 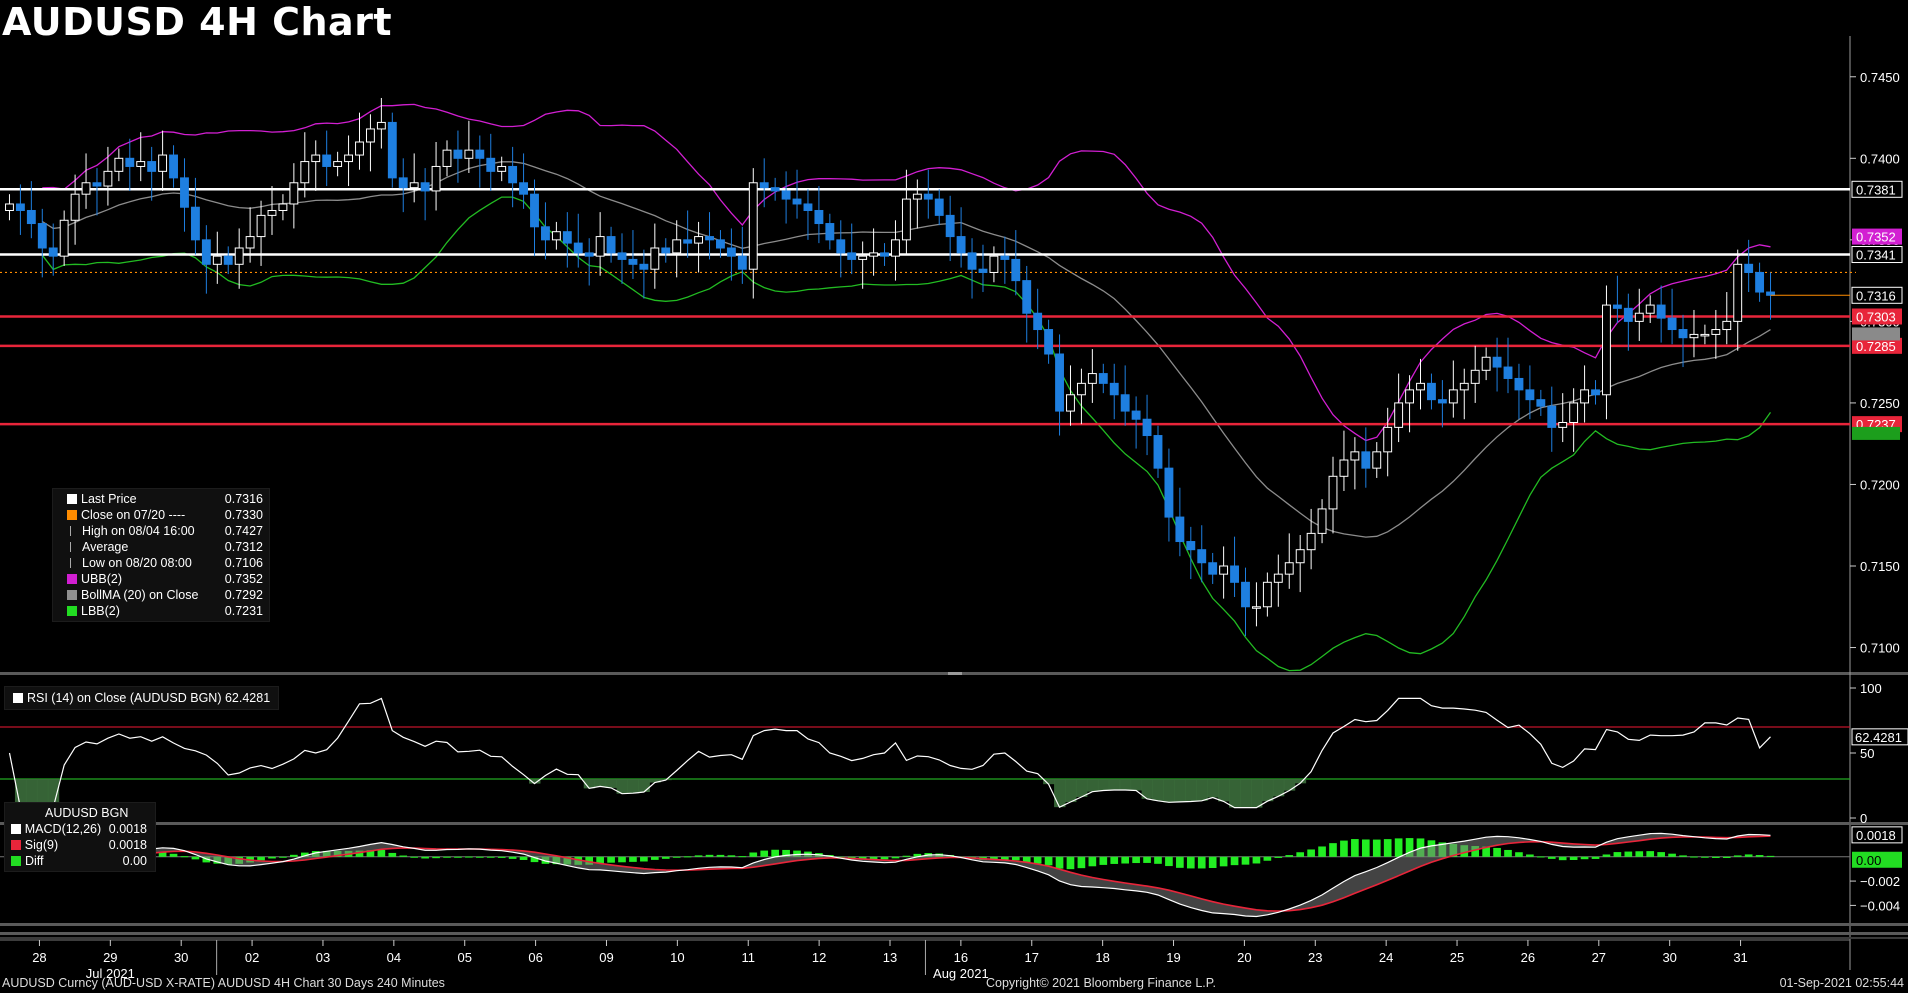 I want to click on divider-handle, so click(x=955, y=673).